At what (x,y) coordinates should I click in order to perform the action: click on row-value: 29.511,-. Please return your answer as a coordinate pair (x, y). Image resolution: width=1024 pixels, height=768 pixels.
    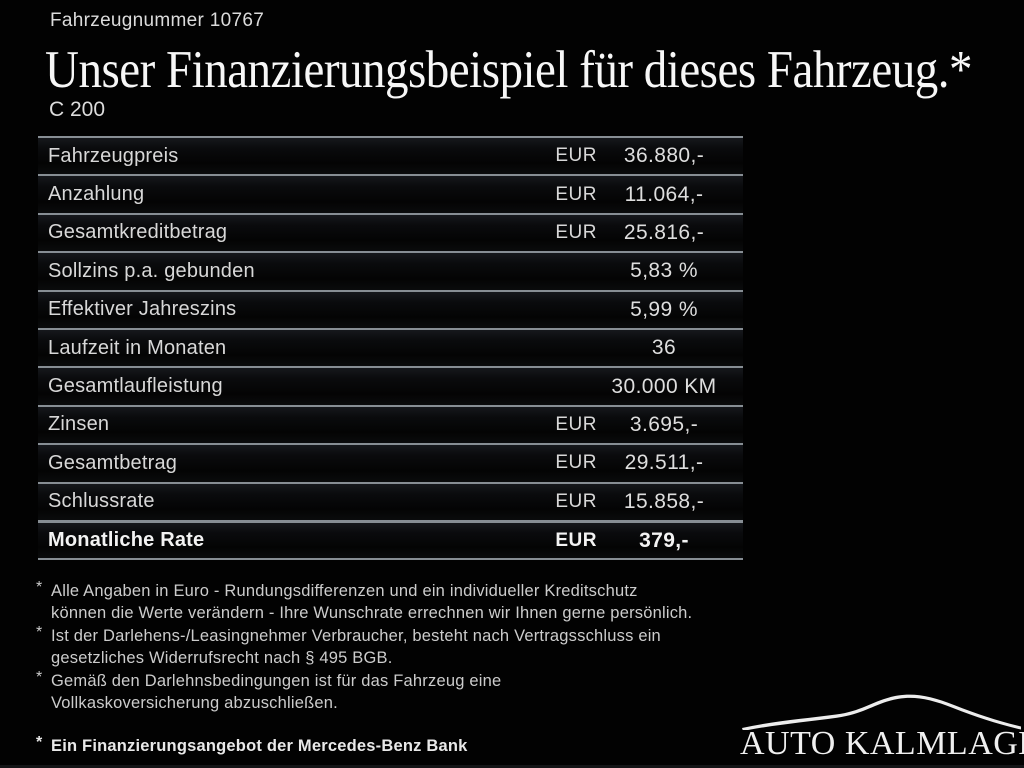
    Looking at the image, I should click on (664, 463).